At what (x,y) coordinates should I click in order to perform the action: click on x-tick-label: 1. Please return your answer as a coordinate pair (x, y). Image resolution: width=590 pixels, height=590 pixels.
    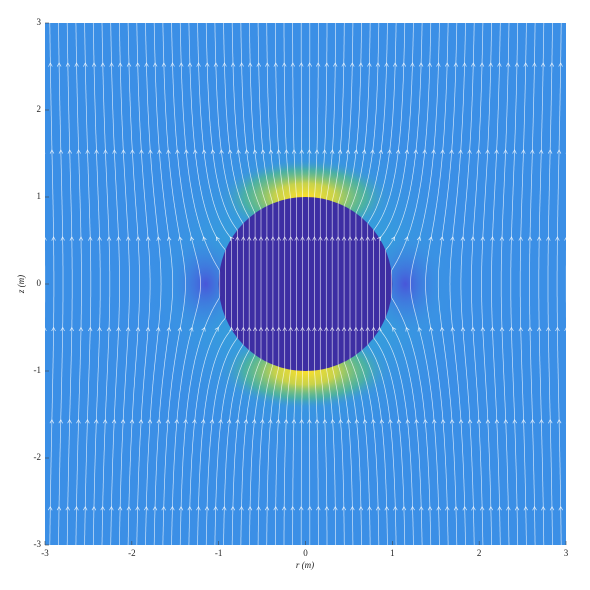
    Looking at the image, I should click on (392, 553).